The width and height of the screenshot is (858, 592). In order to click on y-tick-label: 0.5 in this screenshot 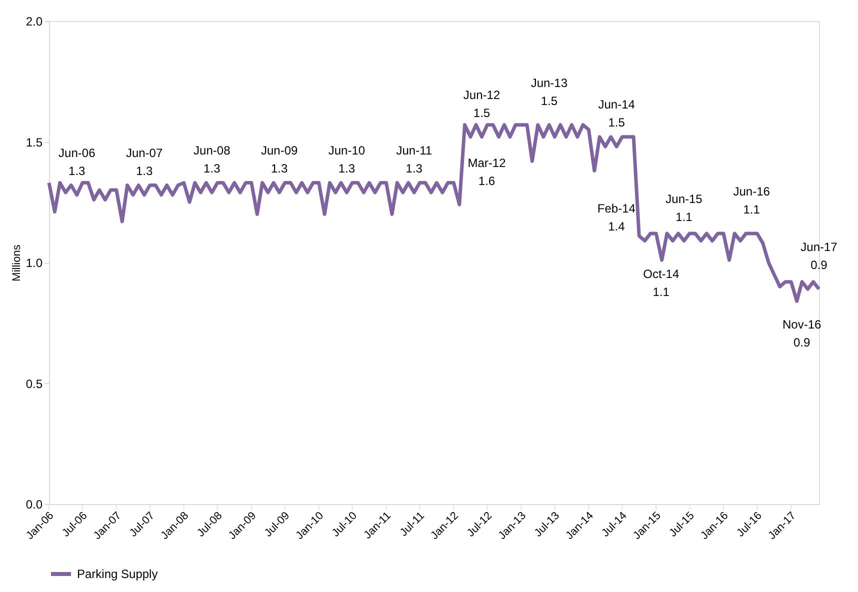, I will do `click(34, 383)`.